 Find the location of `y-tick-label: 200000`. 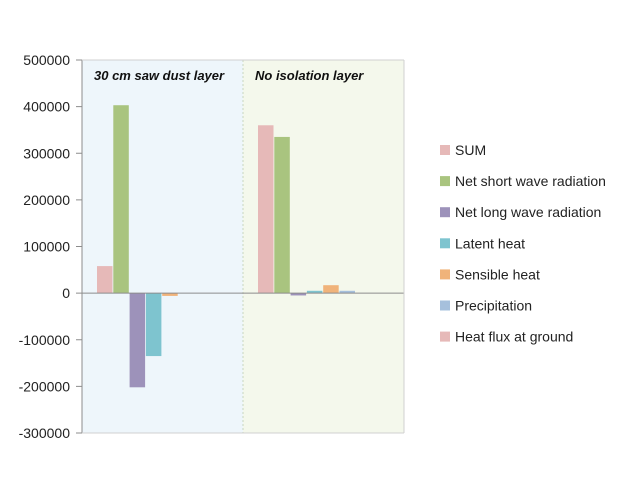

y-tick-label: 200000 is located at coordinates (46, 200).